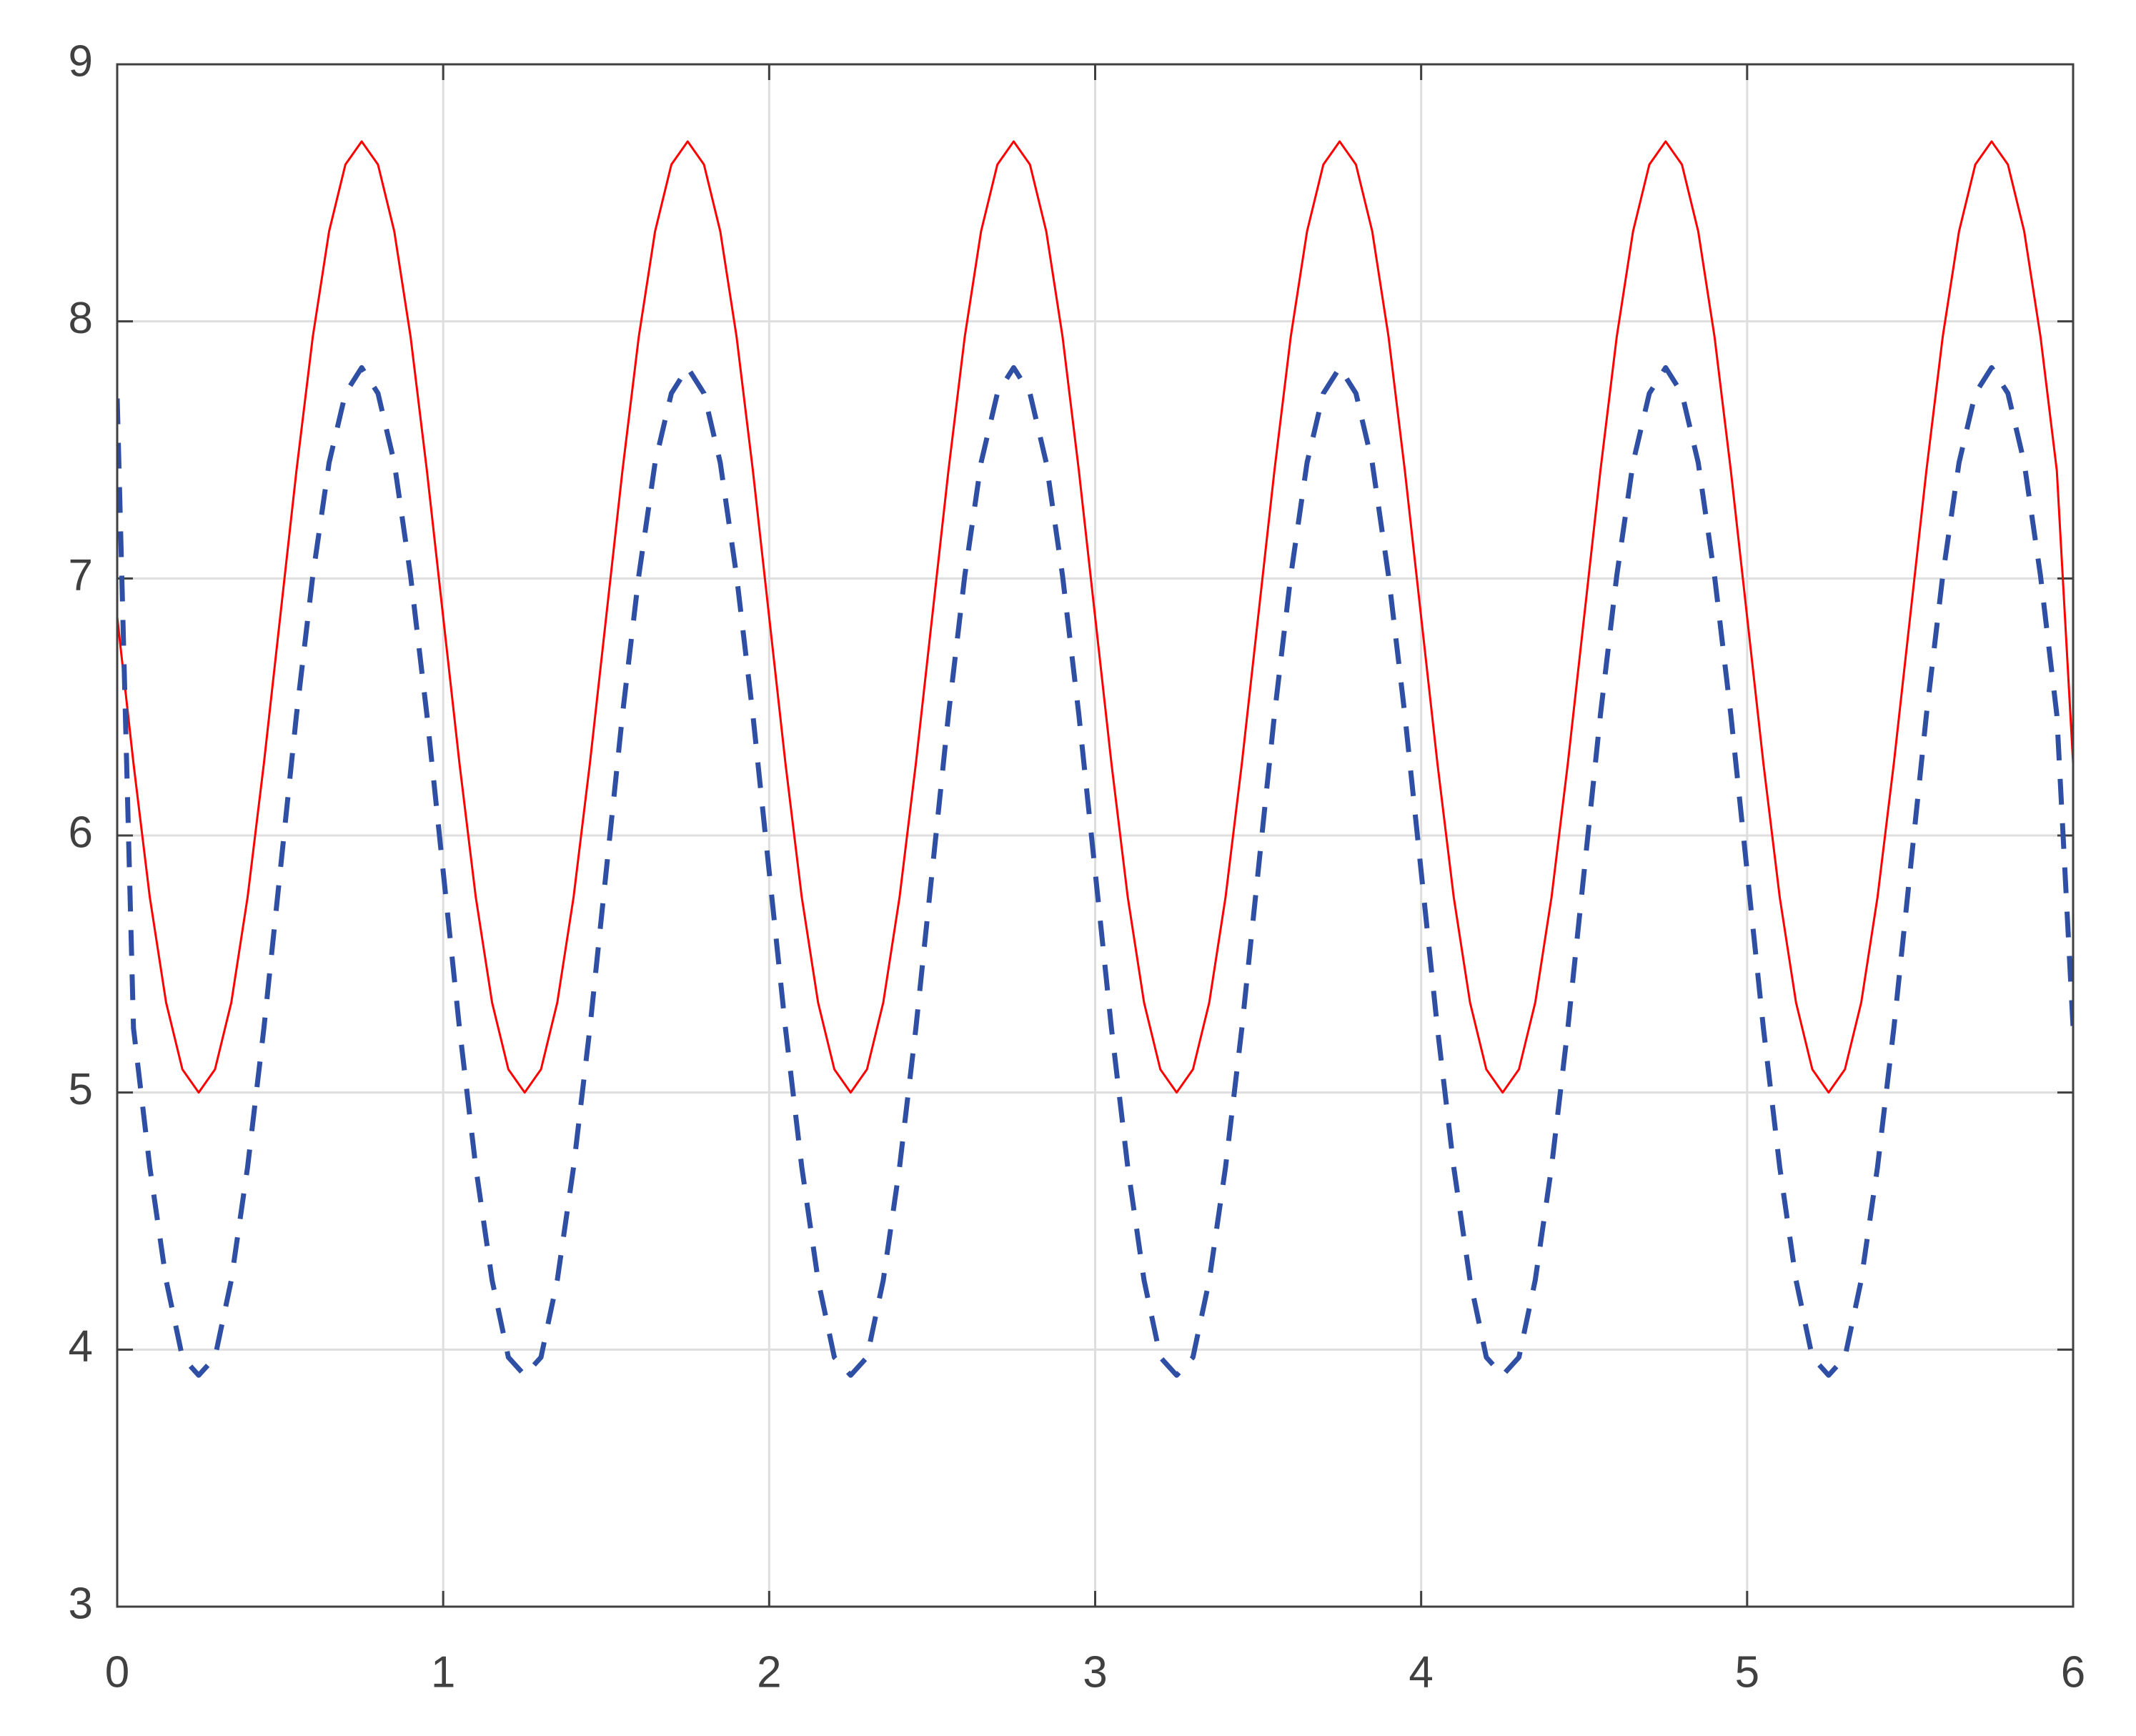 The image size is (2136, 1736). What do you see at coordinates (769, 1672) in the screenshot?
I see `x-tick-label: 2` at bounding box center [769, 1672].